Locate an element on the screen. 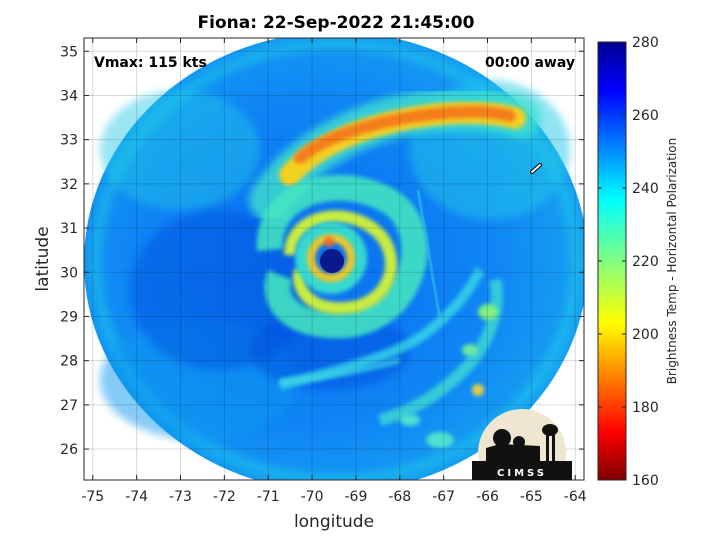 The image size is (720, 540). chart-title: Fiona: 22-Sep-2022 21:45:00 is located at coordinates (336, 23).